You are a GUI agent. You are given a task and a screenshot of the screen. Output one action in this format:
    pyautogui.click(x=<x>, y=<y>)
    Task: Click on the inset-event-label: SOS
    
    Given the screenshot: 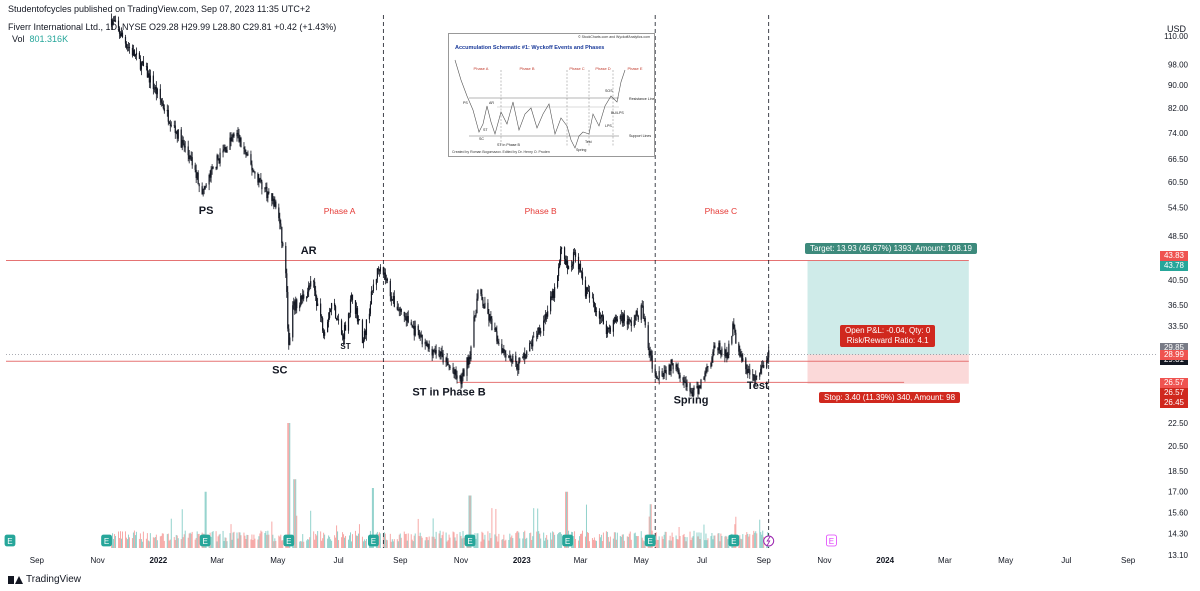 What is the action you would take?
    pyautogui.click(x=609, y=91)
    